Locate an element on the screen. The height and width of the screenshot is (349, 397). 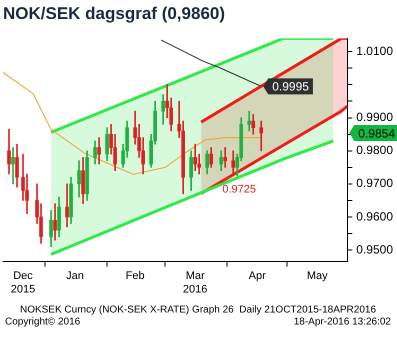
x-tick-label: Jan is located at coordinates (75, 276).